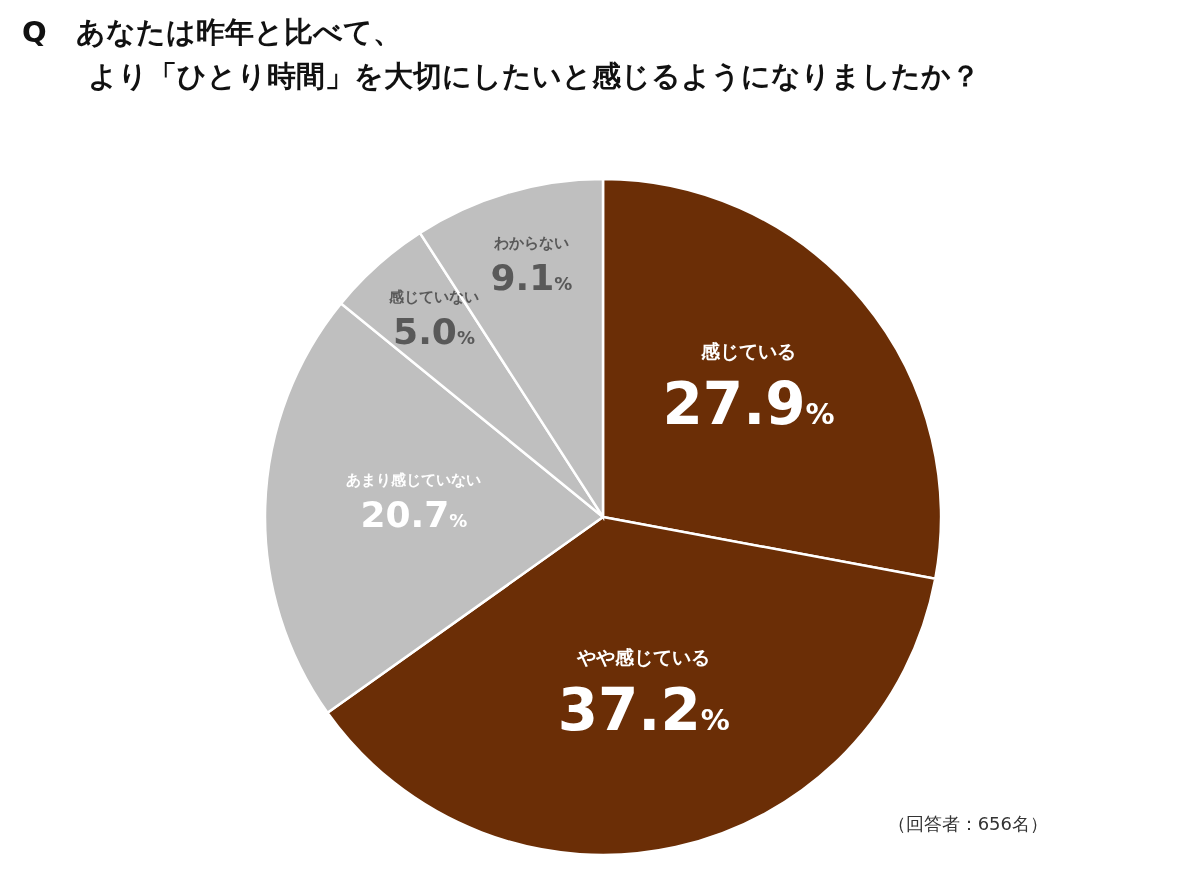  What do you see at coordinates (501, 54) in the screenshot?
I see `title: Q あなたは昨年と比べて、 より「ひとり時間」を大切にしたいと感じるようになりましたか？` at bounding box center [501, 54].